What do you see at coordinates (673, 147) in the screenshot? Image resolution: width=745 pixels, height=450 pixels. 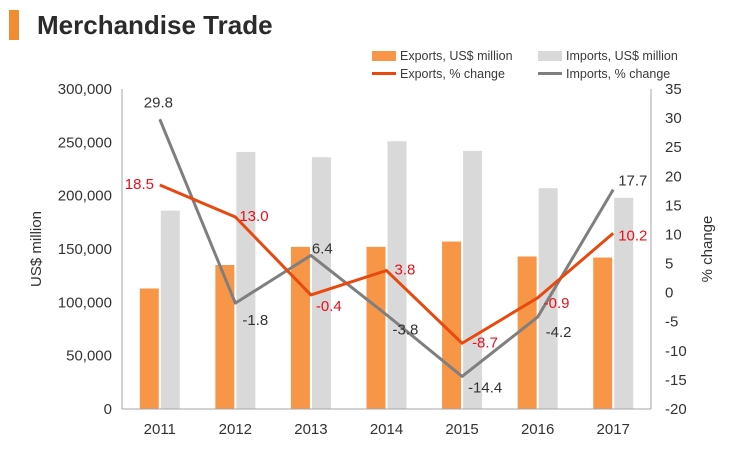 I see `y2-tick-label: 25` at bounding box center [673, 147].